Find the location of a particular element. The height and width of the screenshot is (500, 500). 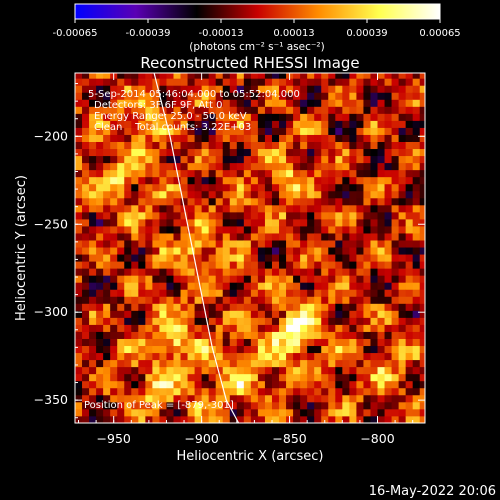

x-tick-label: −800 is located at coordinates (377, 438).